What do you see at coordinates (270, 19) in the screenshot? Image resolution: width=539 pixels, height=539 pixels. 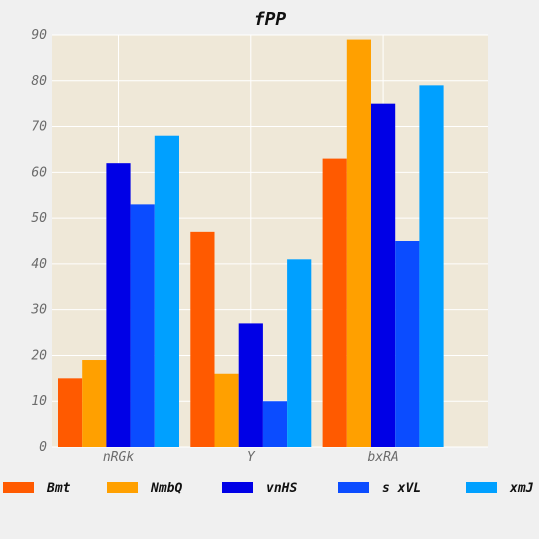 I see `chart-title: fPP` at bounding box center [270, 19].